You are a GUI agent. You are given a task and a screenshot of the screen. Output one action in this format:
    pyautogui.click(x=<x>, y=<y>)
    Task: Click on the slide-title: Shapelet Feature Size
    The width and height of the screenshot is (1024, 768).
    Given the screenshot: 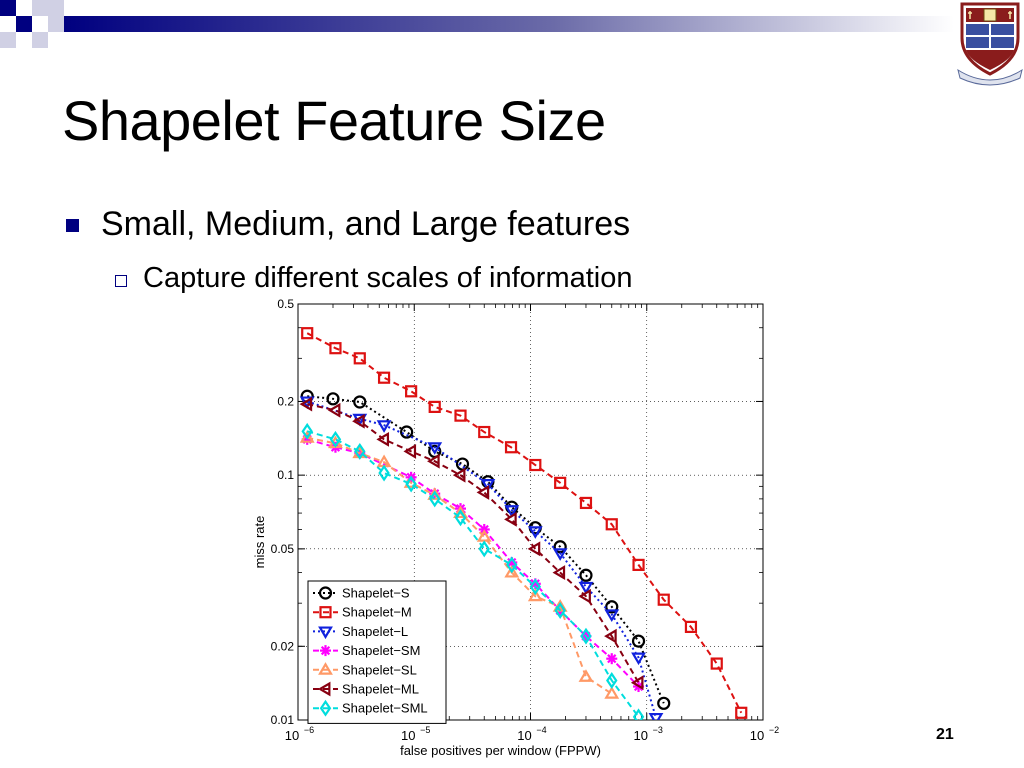 What is the action you would take?
    pyautogui.click(x=334, y=120)
    